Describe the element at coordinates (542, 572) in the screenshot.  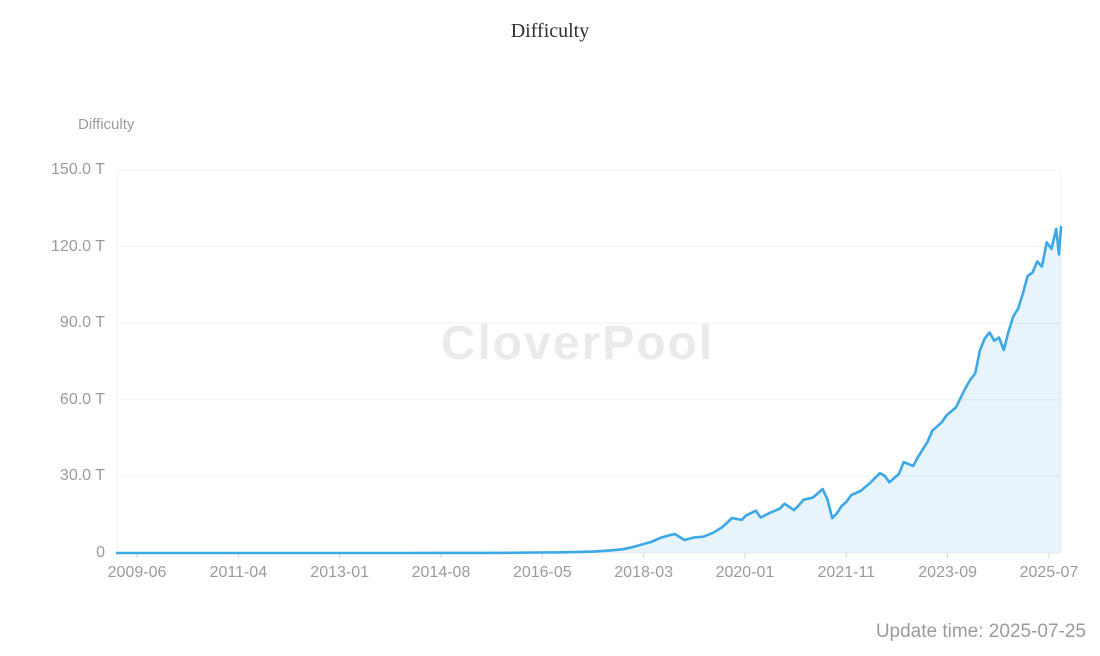
I see `x-axis-label: 2016-05` at that location.